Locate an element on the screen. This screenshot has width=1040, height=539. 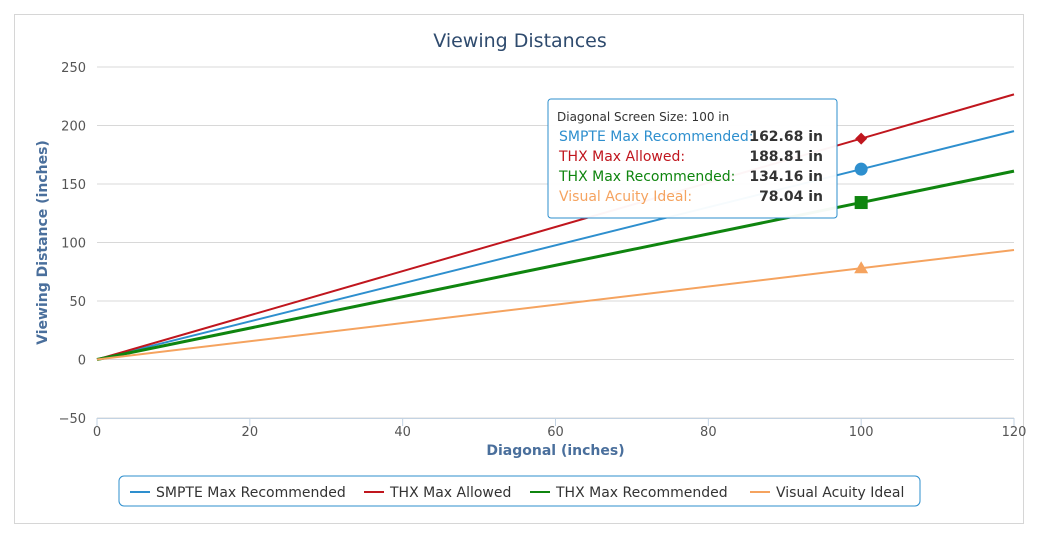
tooltip-series-value: 134.16 in is located at coordinates (786, 177).